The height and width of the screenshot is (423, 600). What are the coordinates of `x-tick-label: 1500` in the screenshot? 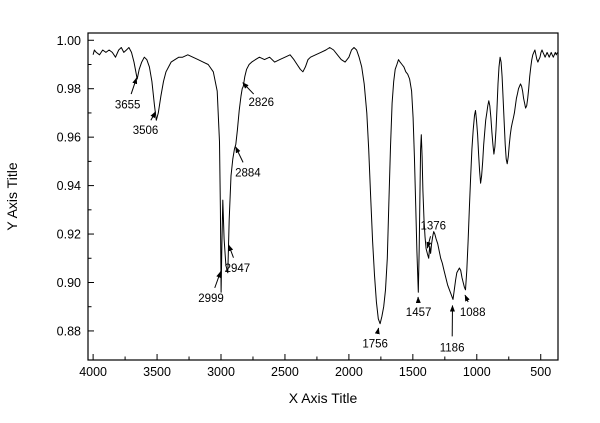 It's located at (413, 372).